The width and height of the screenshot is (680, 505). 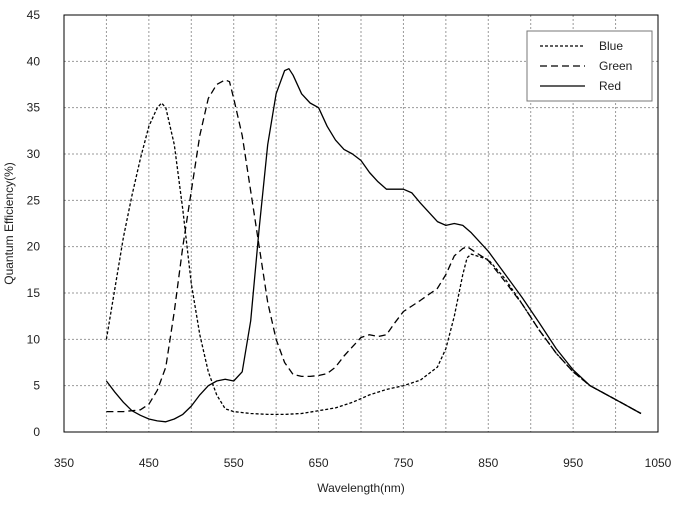 What do you see at coordinates (573, 463) in the screenshot?
I see `x-tick-label: 950` at bounding box center [573, 463].